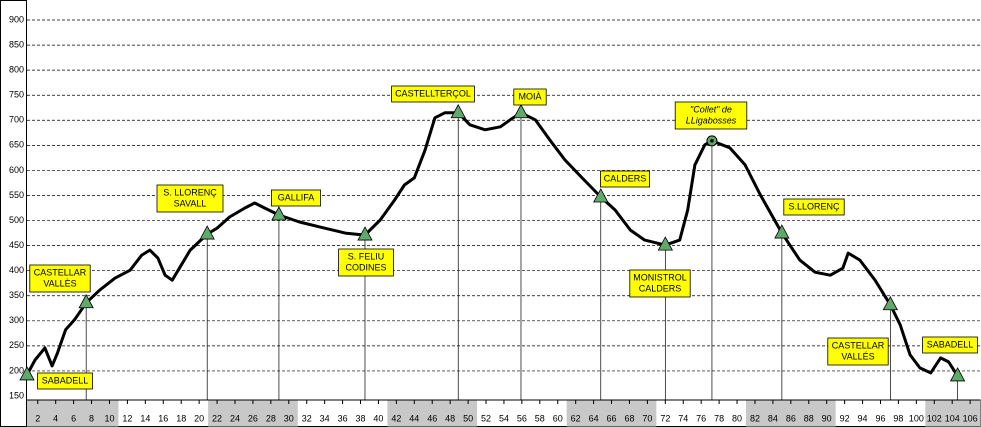  What do you see at coordinates (217, 418) in the screenshot?
I see `x-tick-label: 22` at bounding box center [217, 418].